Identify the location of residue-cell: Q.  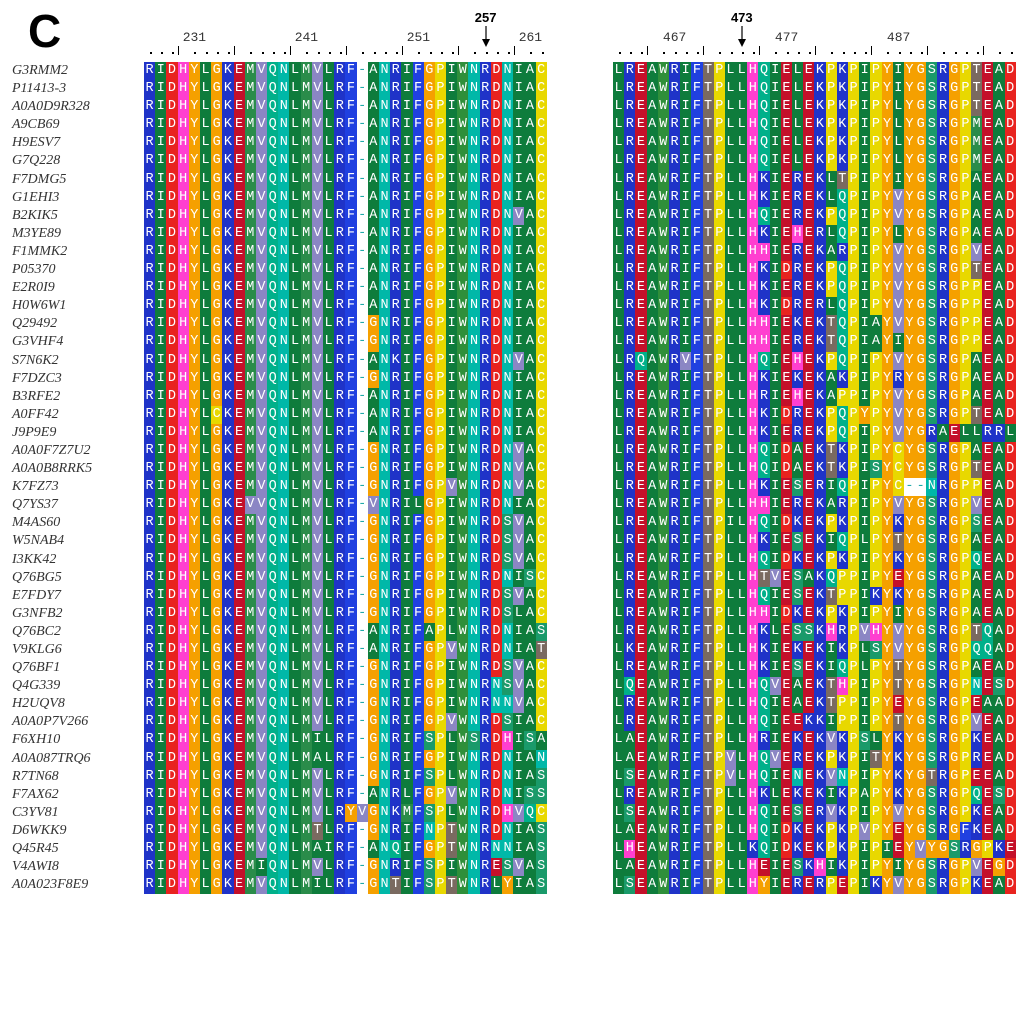
(273, 722).